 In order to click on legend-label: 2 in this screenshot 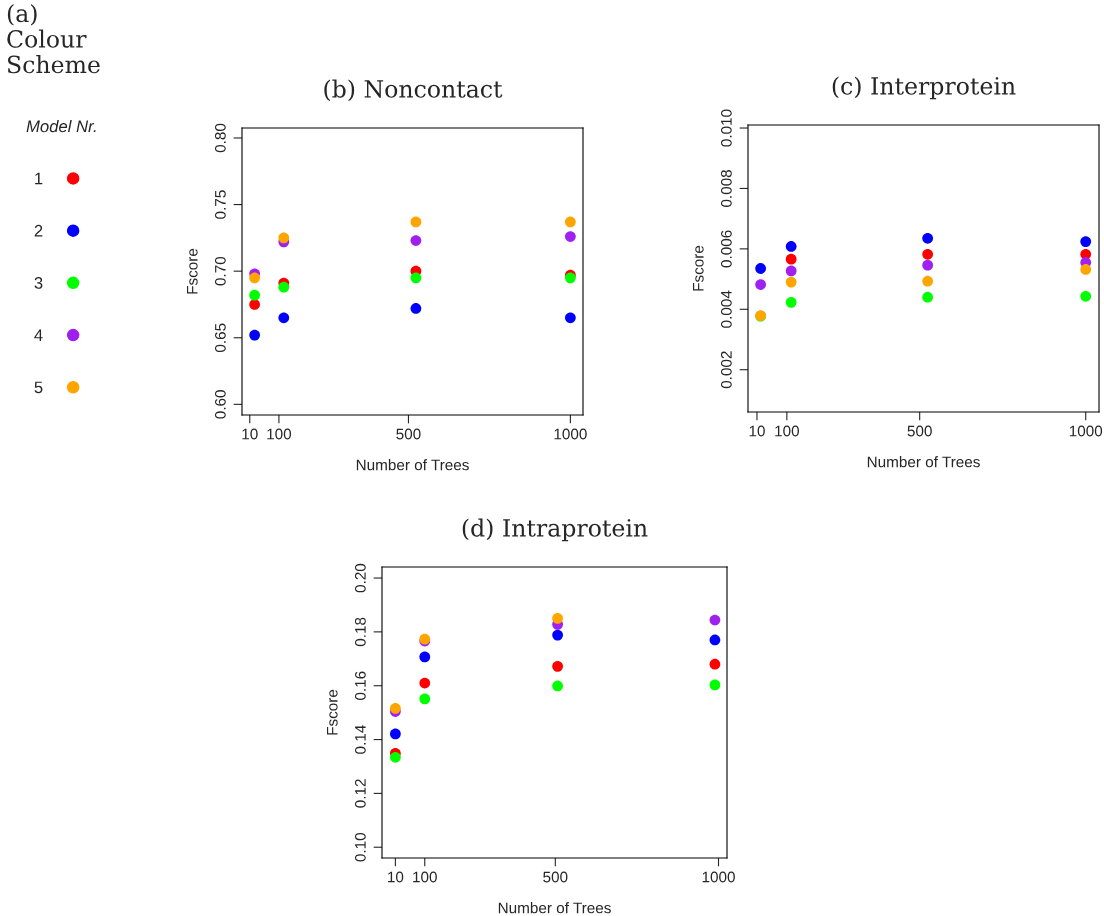, I will do `click(38, 230)`.